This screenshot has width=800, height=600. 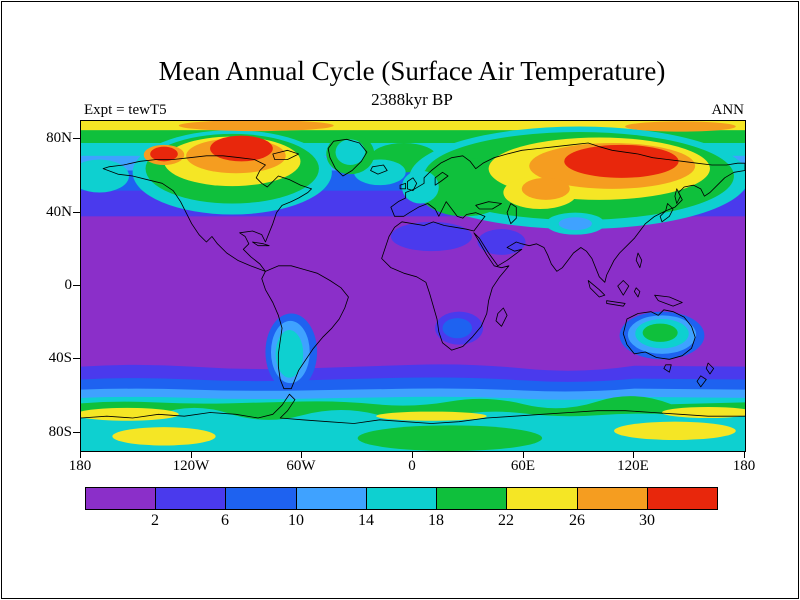 What do you see at coordinates (459, 328) in the screenshot?
I see `south-africa-region` at bounding box center [459, 328].